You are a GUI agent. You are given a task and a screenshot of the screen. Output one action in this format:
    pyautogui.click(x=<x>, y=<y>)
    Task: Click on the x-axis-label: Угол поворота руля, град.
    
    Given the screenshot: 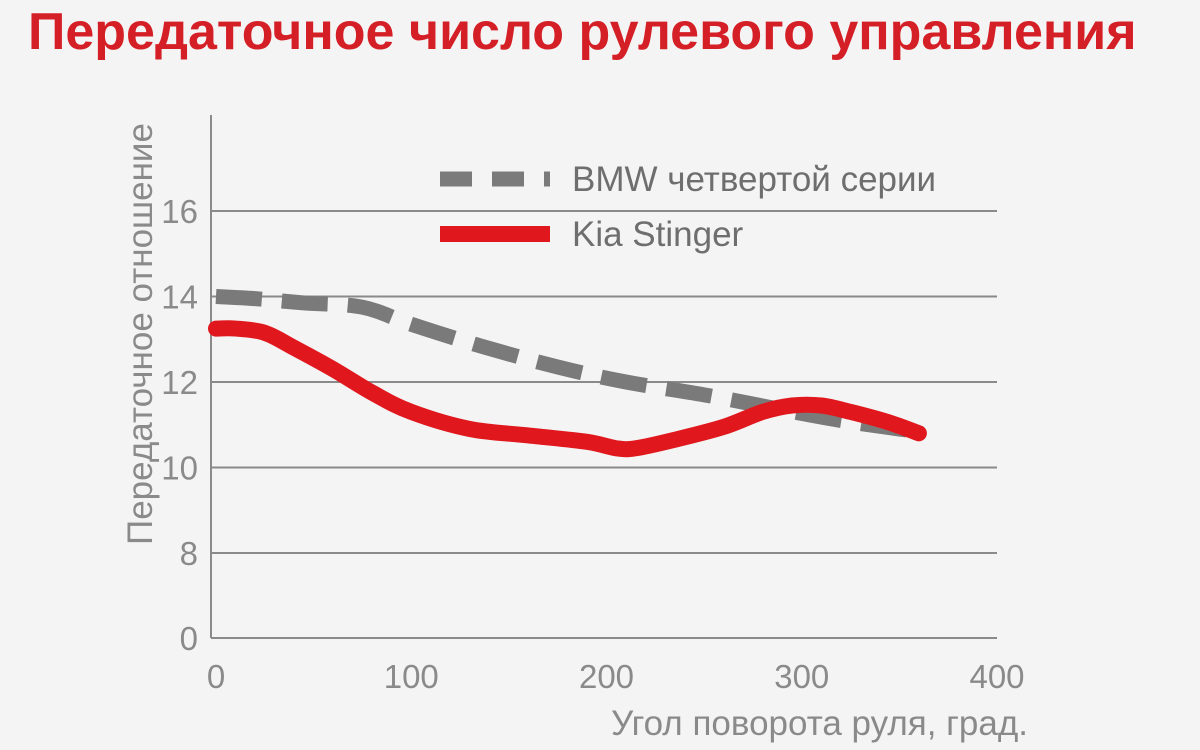 What is the action you would take?
    pyautogui.click(x=819, y=723)
    